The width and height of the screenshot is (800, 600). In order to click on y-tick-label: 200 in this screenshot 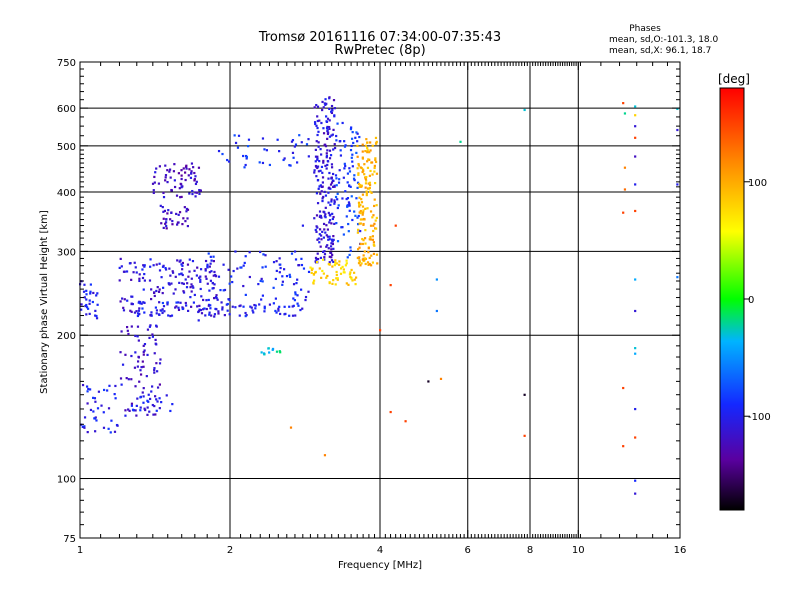, I will do `click(66, 336)`.